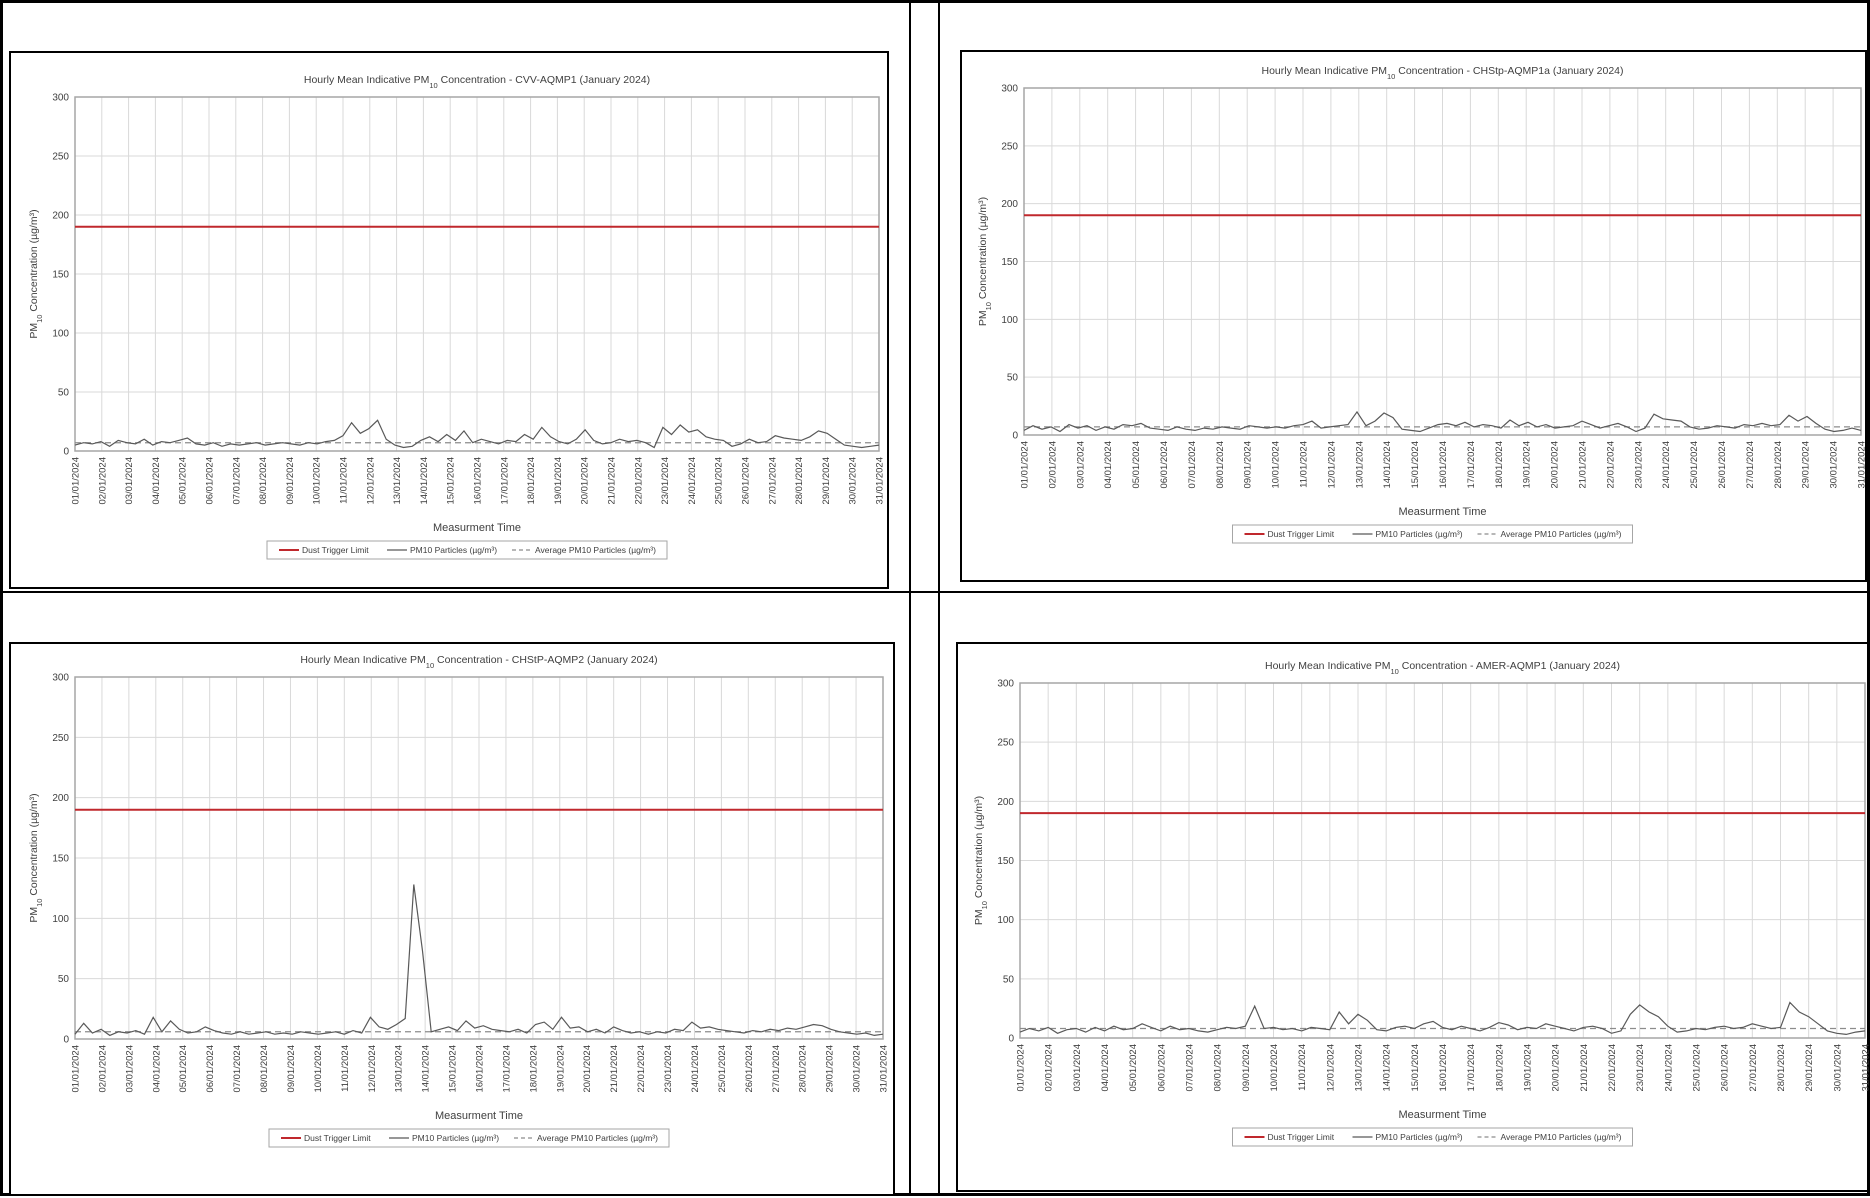 Image resolution: width=1870 pixels, height=1198 pixels. What do you see at coordinates (479, 1116) in the screenshot?
I see `x-axis-label: Measurment Time` at bounding box center [479, 1116].